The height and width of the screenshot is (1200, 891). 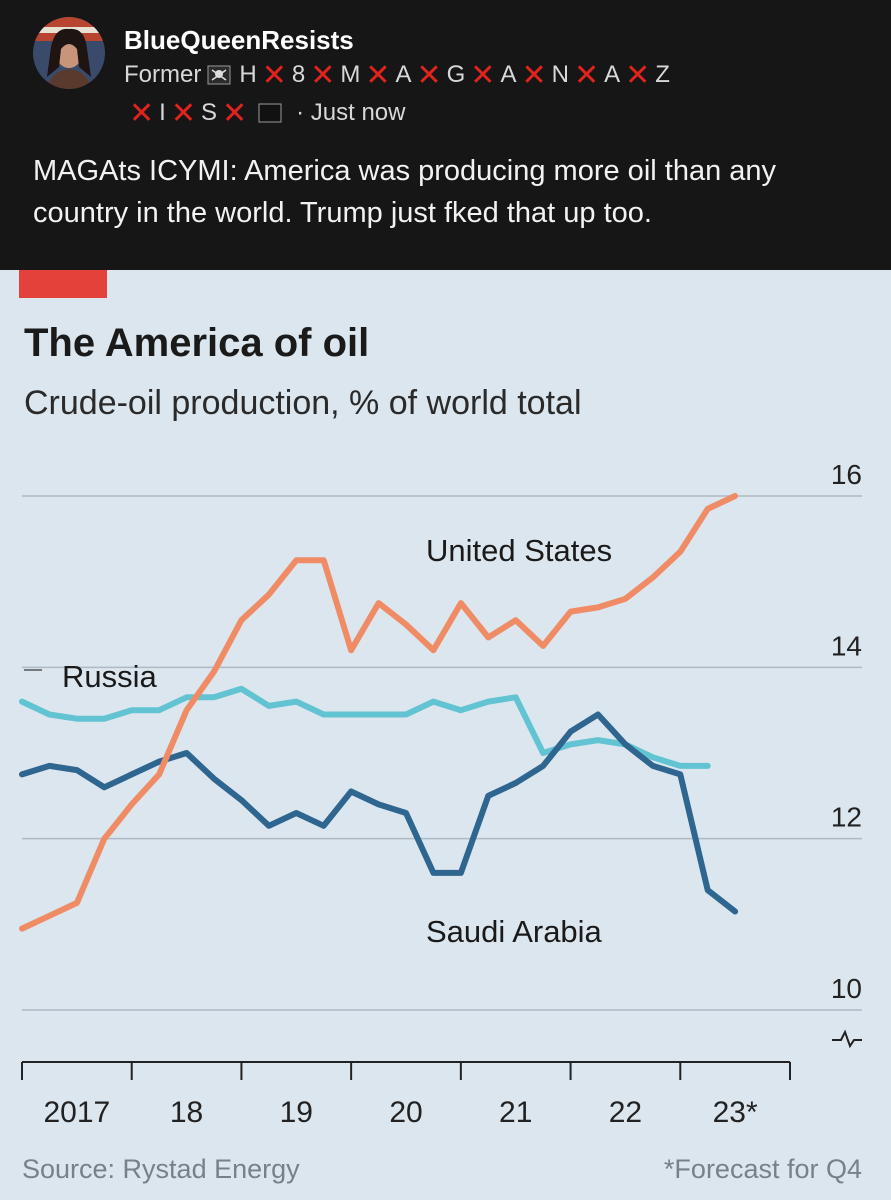 I want to click on chart-subtitle: Crude-oil production, % of world total, so click(x=303, y=403).